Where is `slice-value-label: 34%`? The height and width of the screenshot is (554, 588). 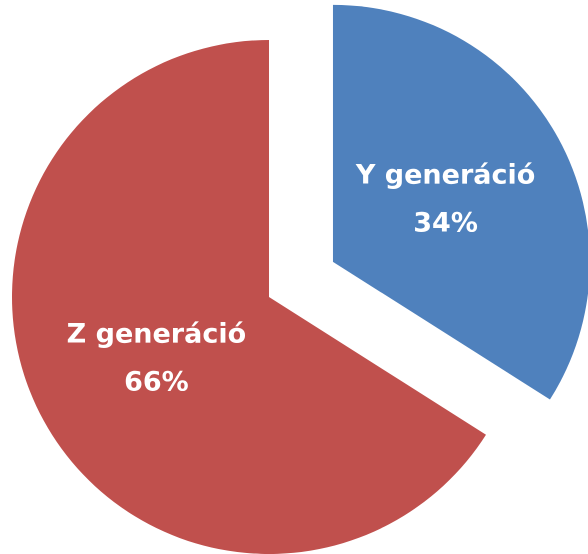
slice-value-label: 34% is located at coordinates (445, 222).